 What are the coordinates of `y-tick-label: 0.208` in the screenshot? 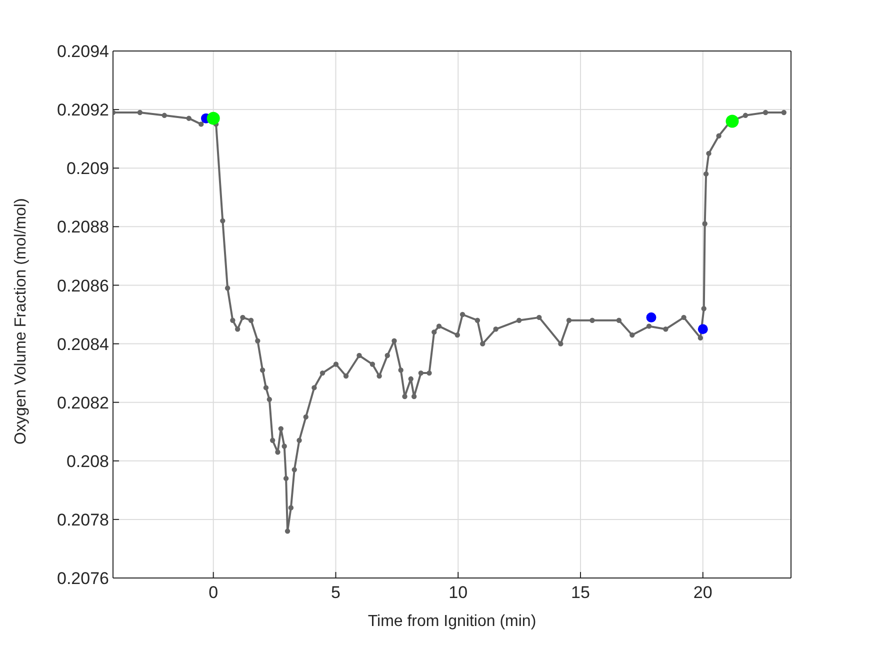 It's located at (87, 461).